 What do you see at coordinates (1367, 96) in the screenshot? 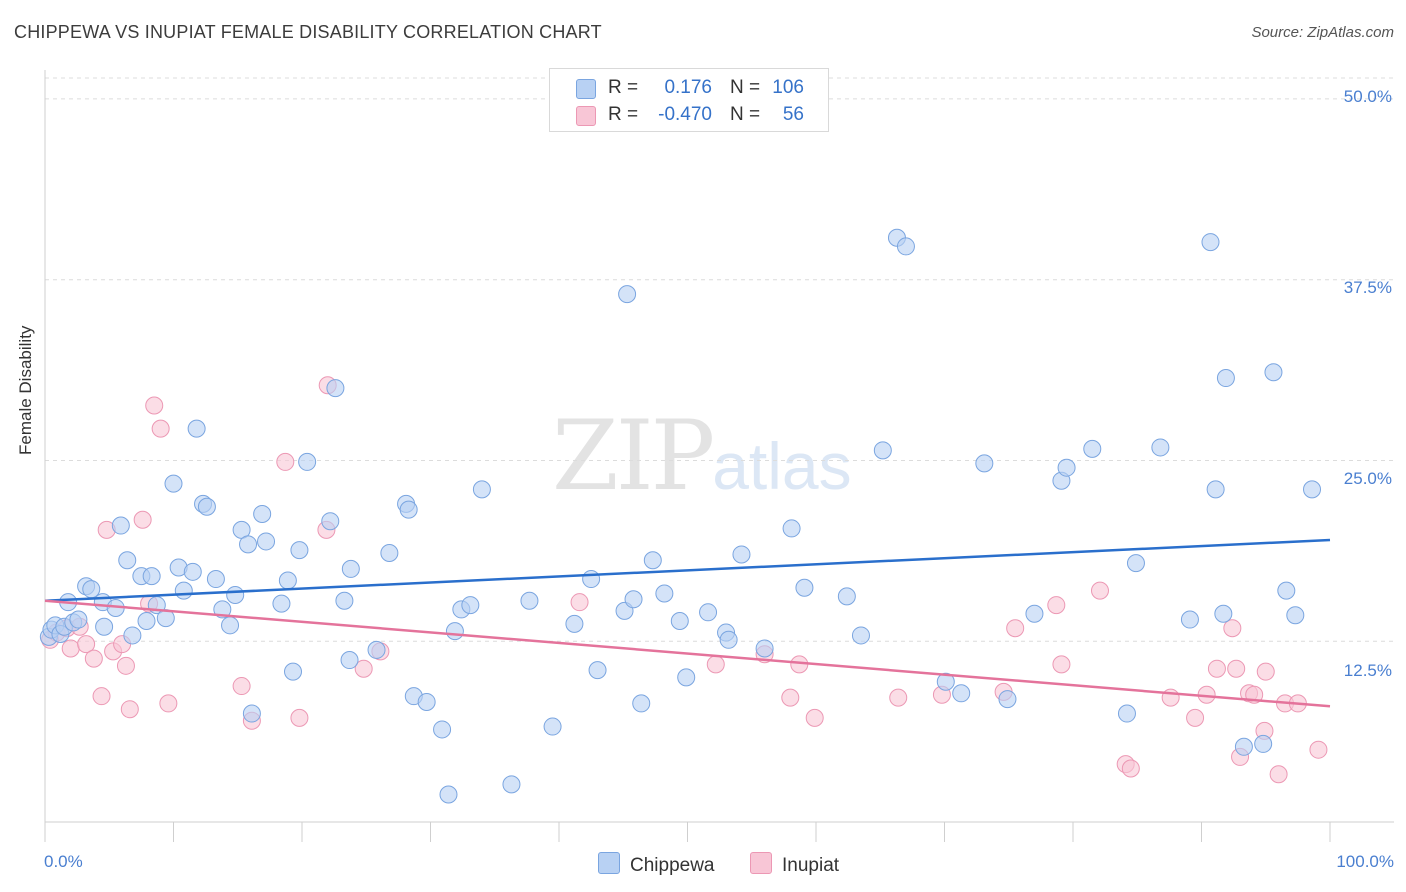
I see `y-tick-label-50: 50.0%` at bounding box center [1367, 96].